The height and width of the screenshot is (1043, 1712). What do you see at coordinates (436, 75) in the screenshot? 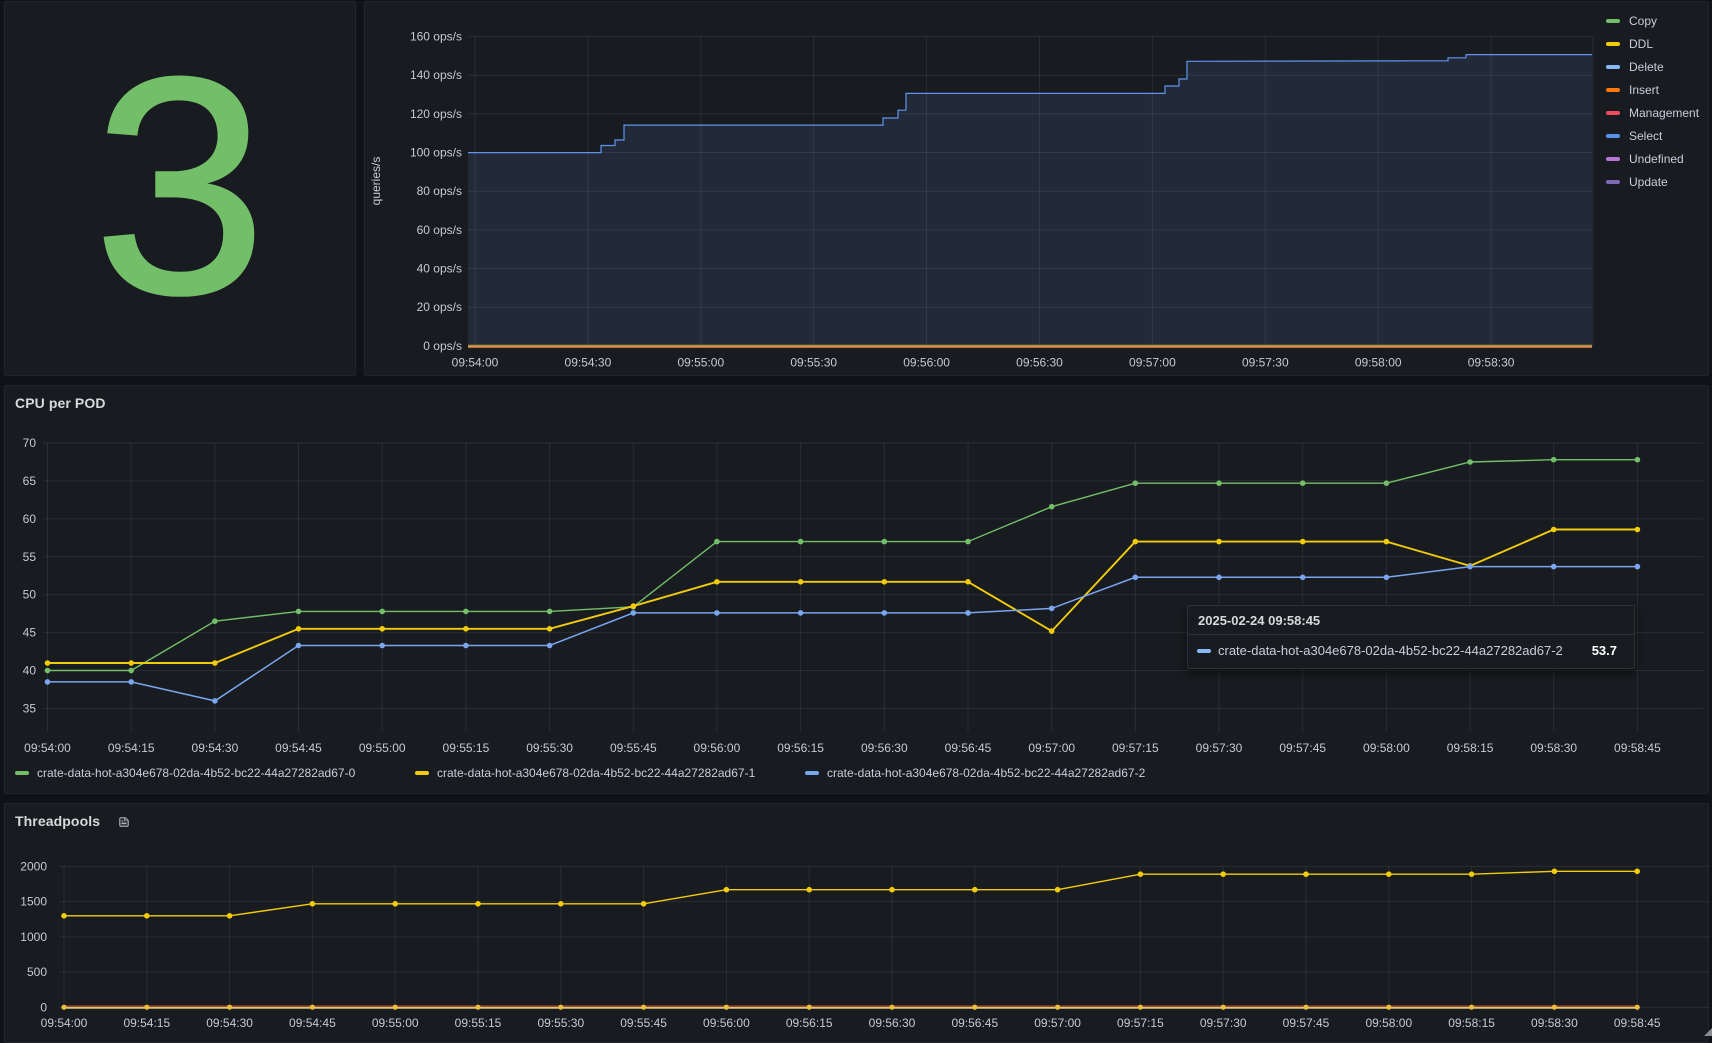
I see `svg-text: 140 ops/s` at bounding box center [436, 75].